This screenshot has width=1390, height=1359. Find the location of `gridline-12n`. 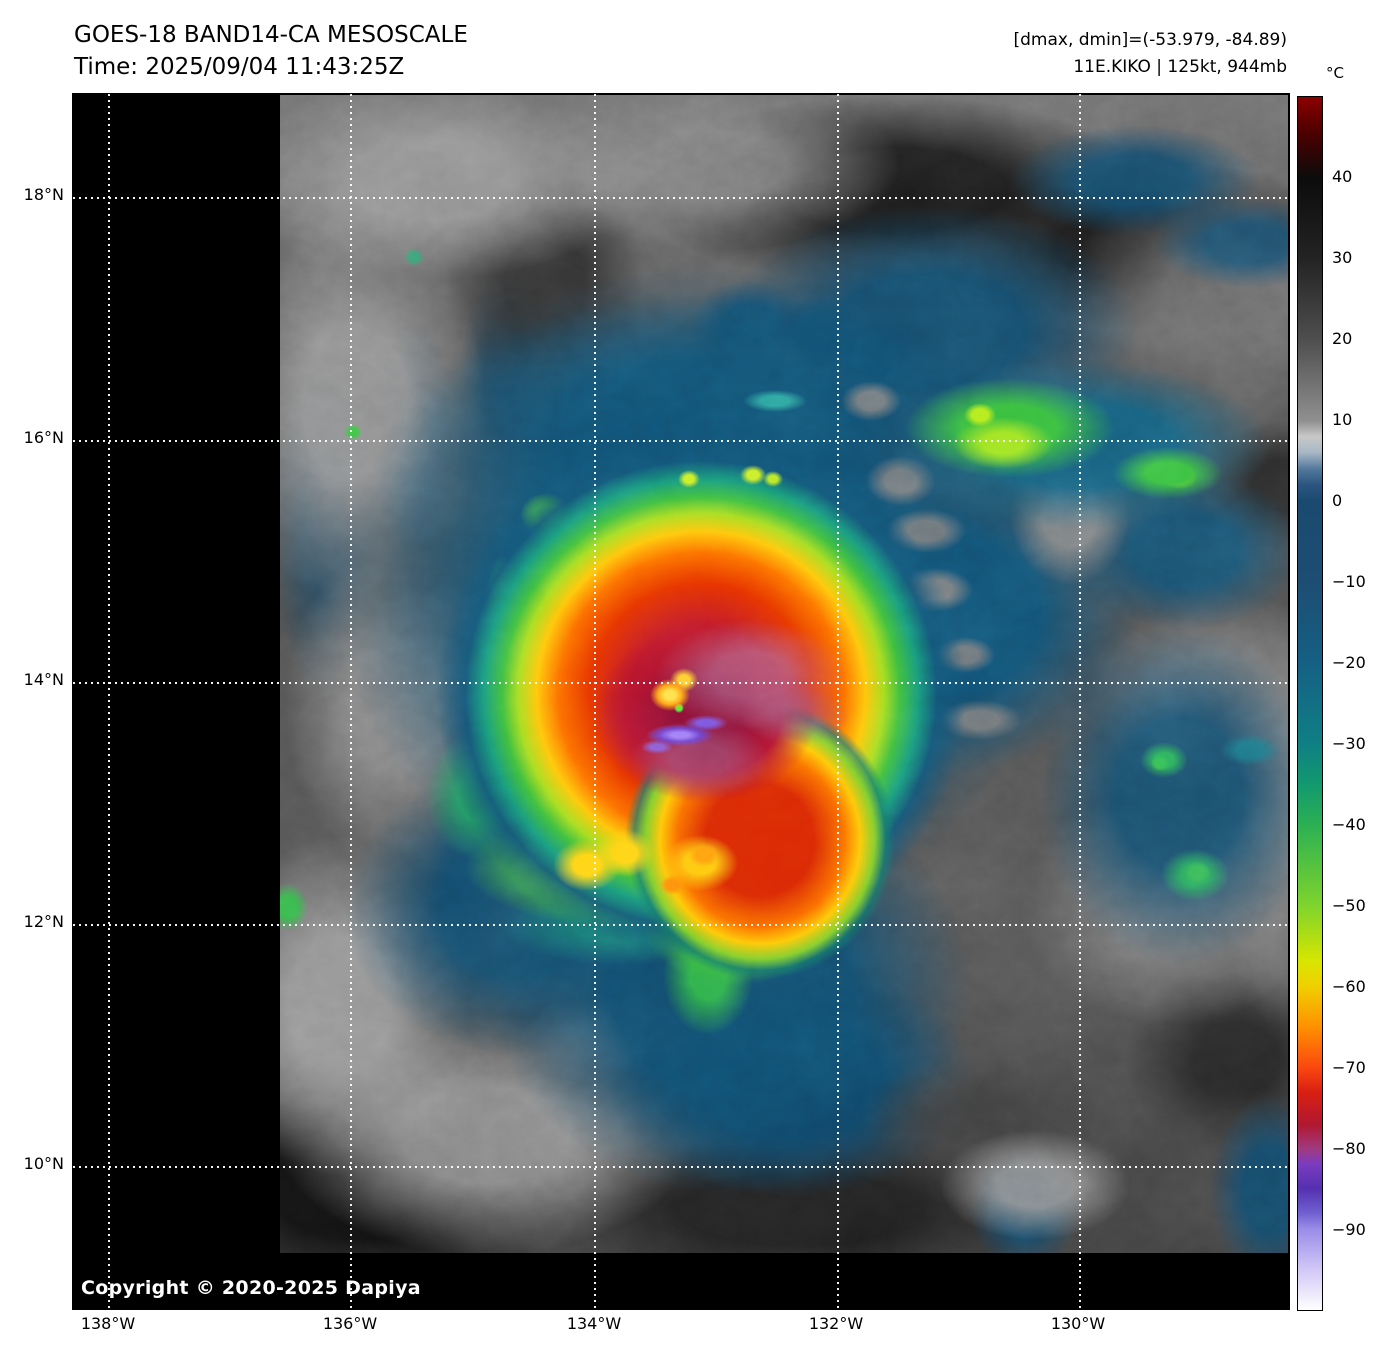

gridline-12n is located at coordinates (681, 925).